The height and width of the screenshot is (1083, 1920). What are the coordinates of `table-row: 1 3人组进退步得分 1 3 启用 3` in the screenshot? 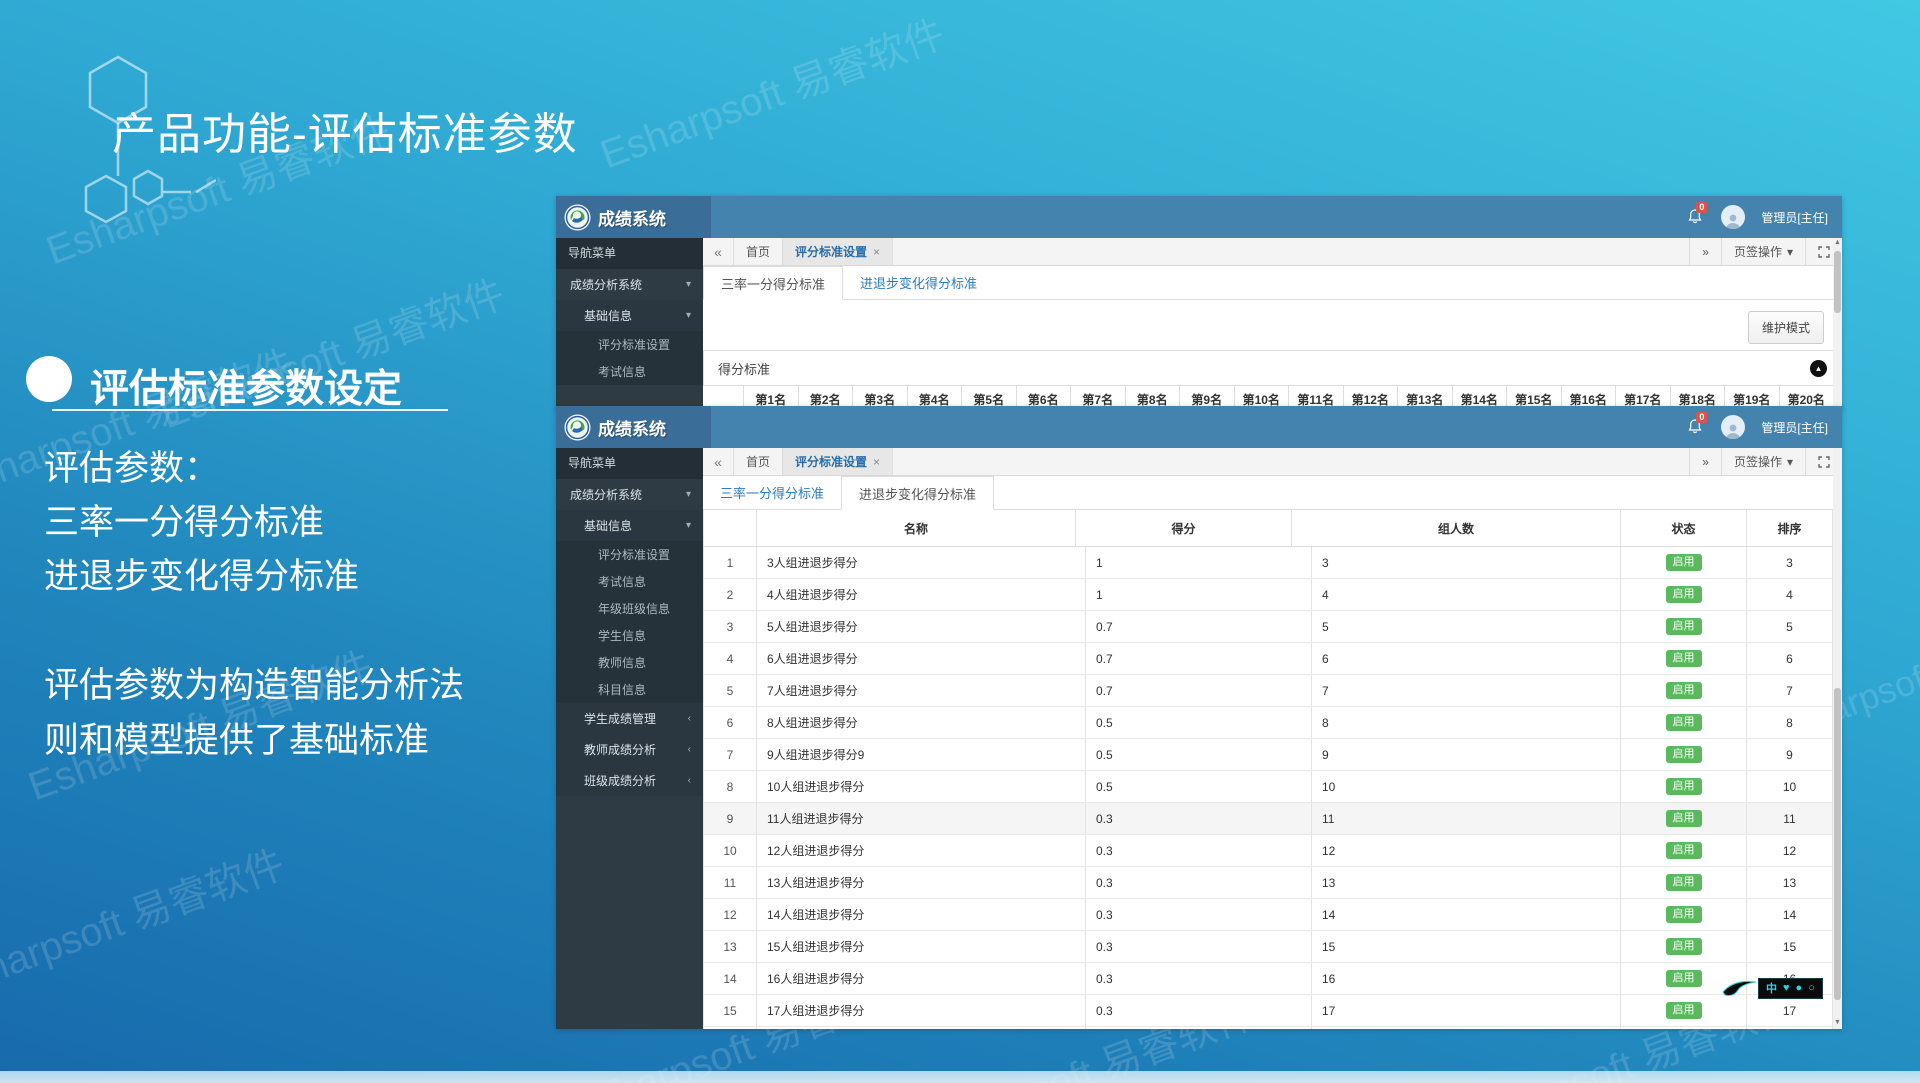 It's located at (1268, 563).